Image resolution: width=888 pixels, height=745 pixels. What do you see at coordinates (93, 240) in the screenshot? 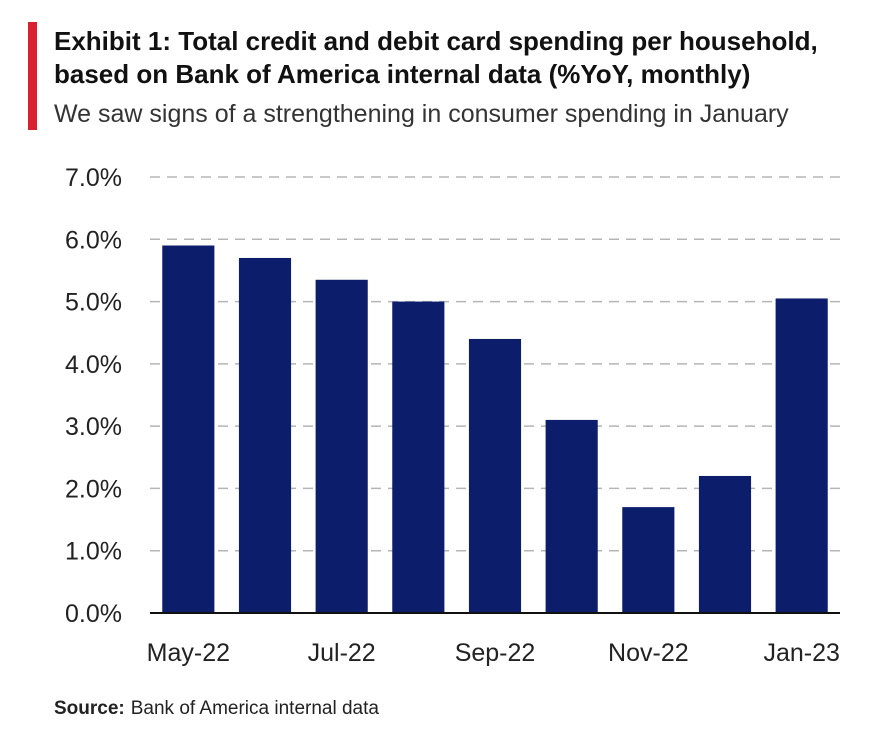
I see `y-tick-label: 6.0%` at bounding box center [93, 240].